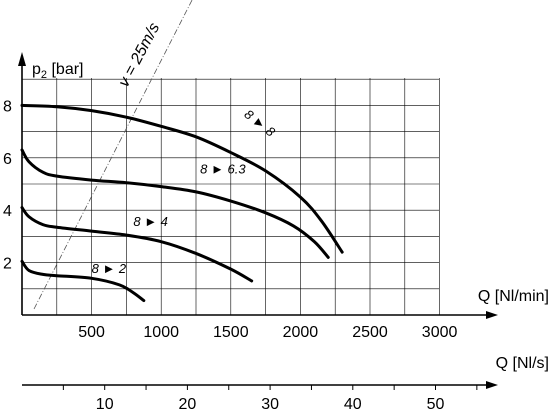 This screenshot has width=550, height=411. What do you see at coordinates (7, 264) in the screenshot?
I see `y-tick-label: 2` at bounding box center [7, 264].